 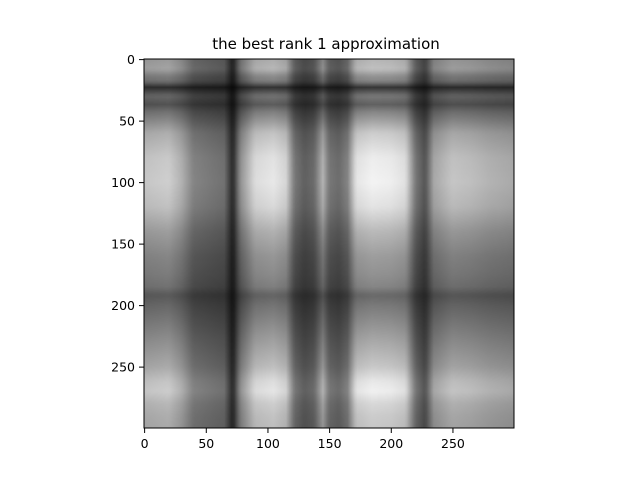 What do you see at coordinates (206, 443) in the screenshot?
I see `x-tick-label: 50` at bounding box center [206, 443].